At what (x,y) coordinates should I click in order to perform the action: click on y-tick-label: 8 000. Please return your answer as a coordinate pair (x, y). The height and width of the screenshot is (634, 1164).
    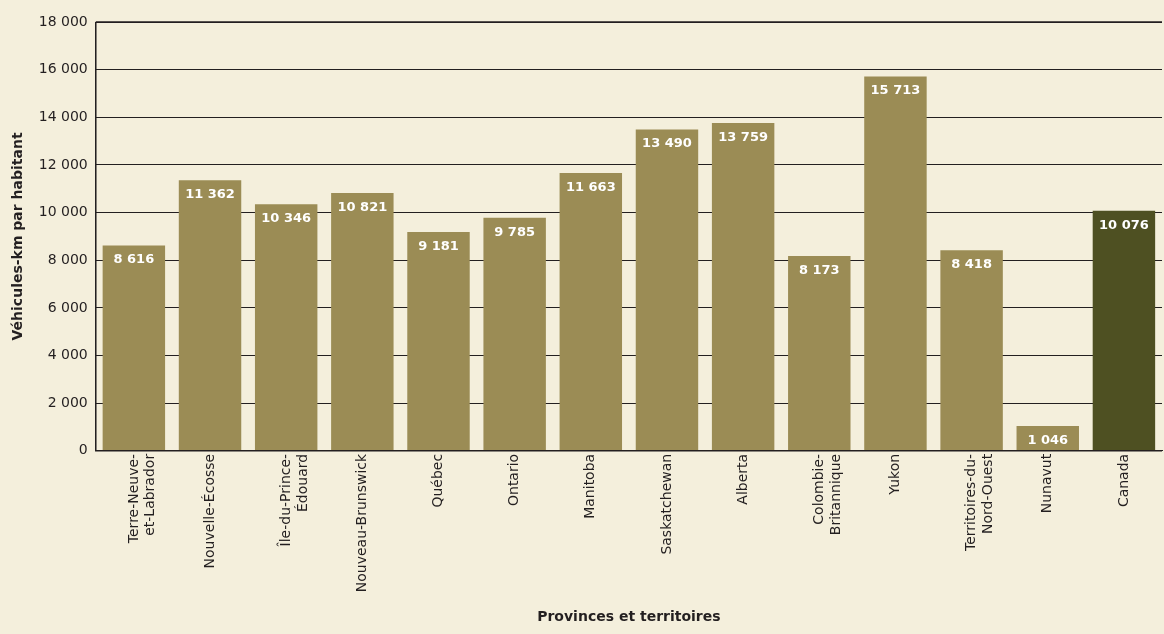
    Looking at the image, I should click on (67, 258).